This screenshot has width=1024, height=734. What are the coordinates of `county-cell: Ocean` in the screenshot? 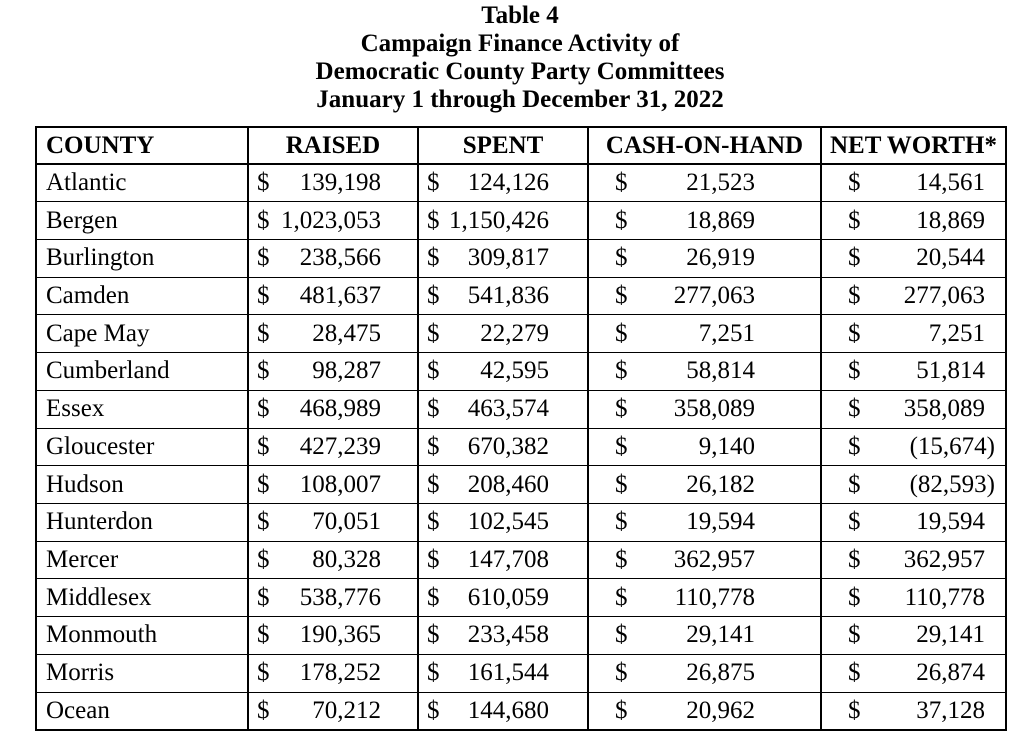 It's located at (142, 711).